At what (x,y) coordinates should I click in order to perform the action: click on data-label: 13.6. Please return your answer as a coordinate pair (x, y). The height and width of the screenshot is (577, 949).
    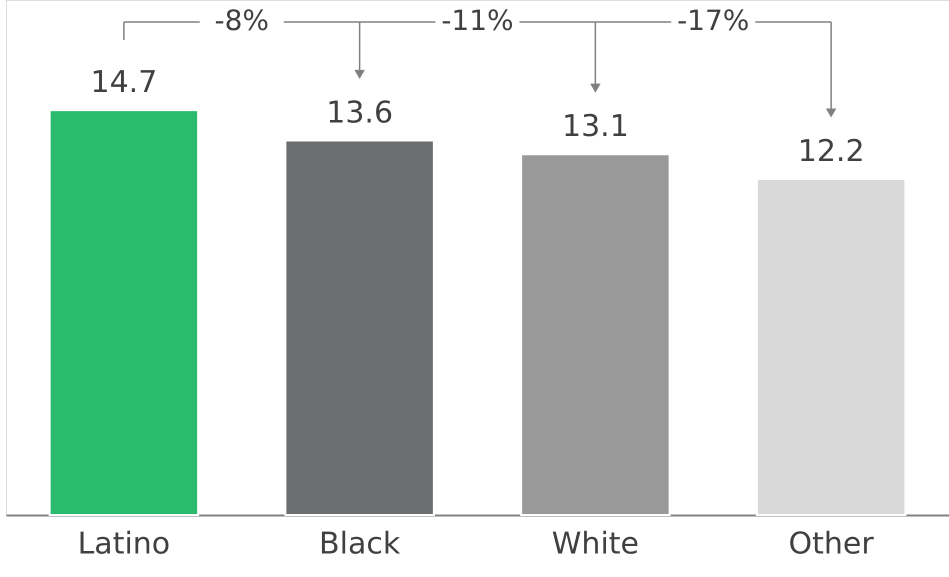
    Looking at the image, I should click on (360, 112).